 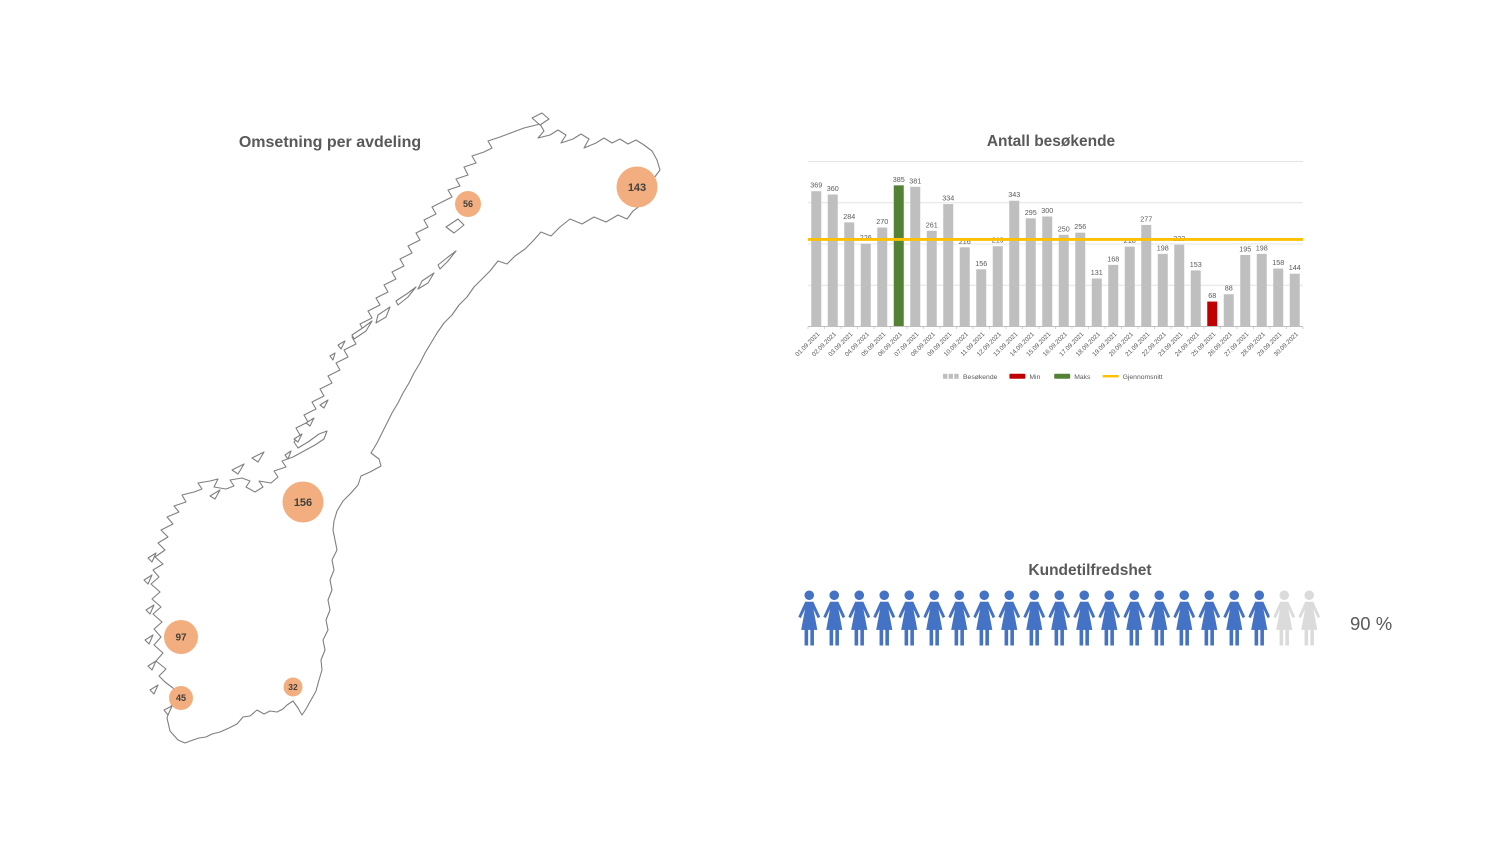 I want to click on revenue-bubble-value: 156, so click(x=303, y=503).